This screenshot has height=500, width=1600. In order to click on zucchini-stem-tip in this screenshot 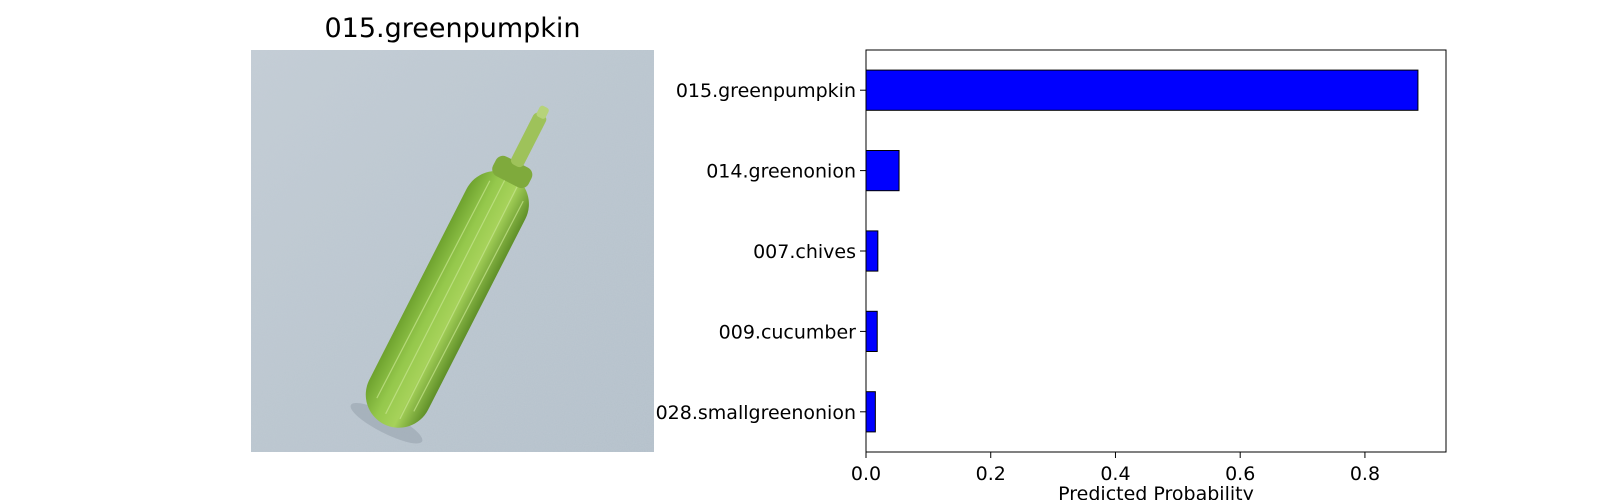, I will do `click(542, 112)`.